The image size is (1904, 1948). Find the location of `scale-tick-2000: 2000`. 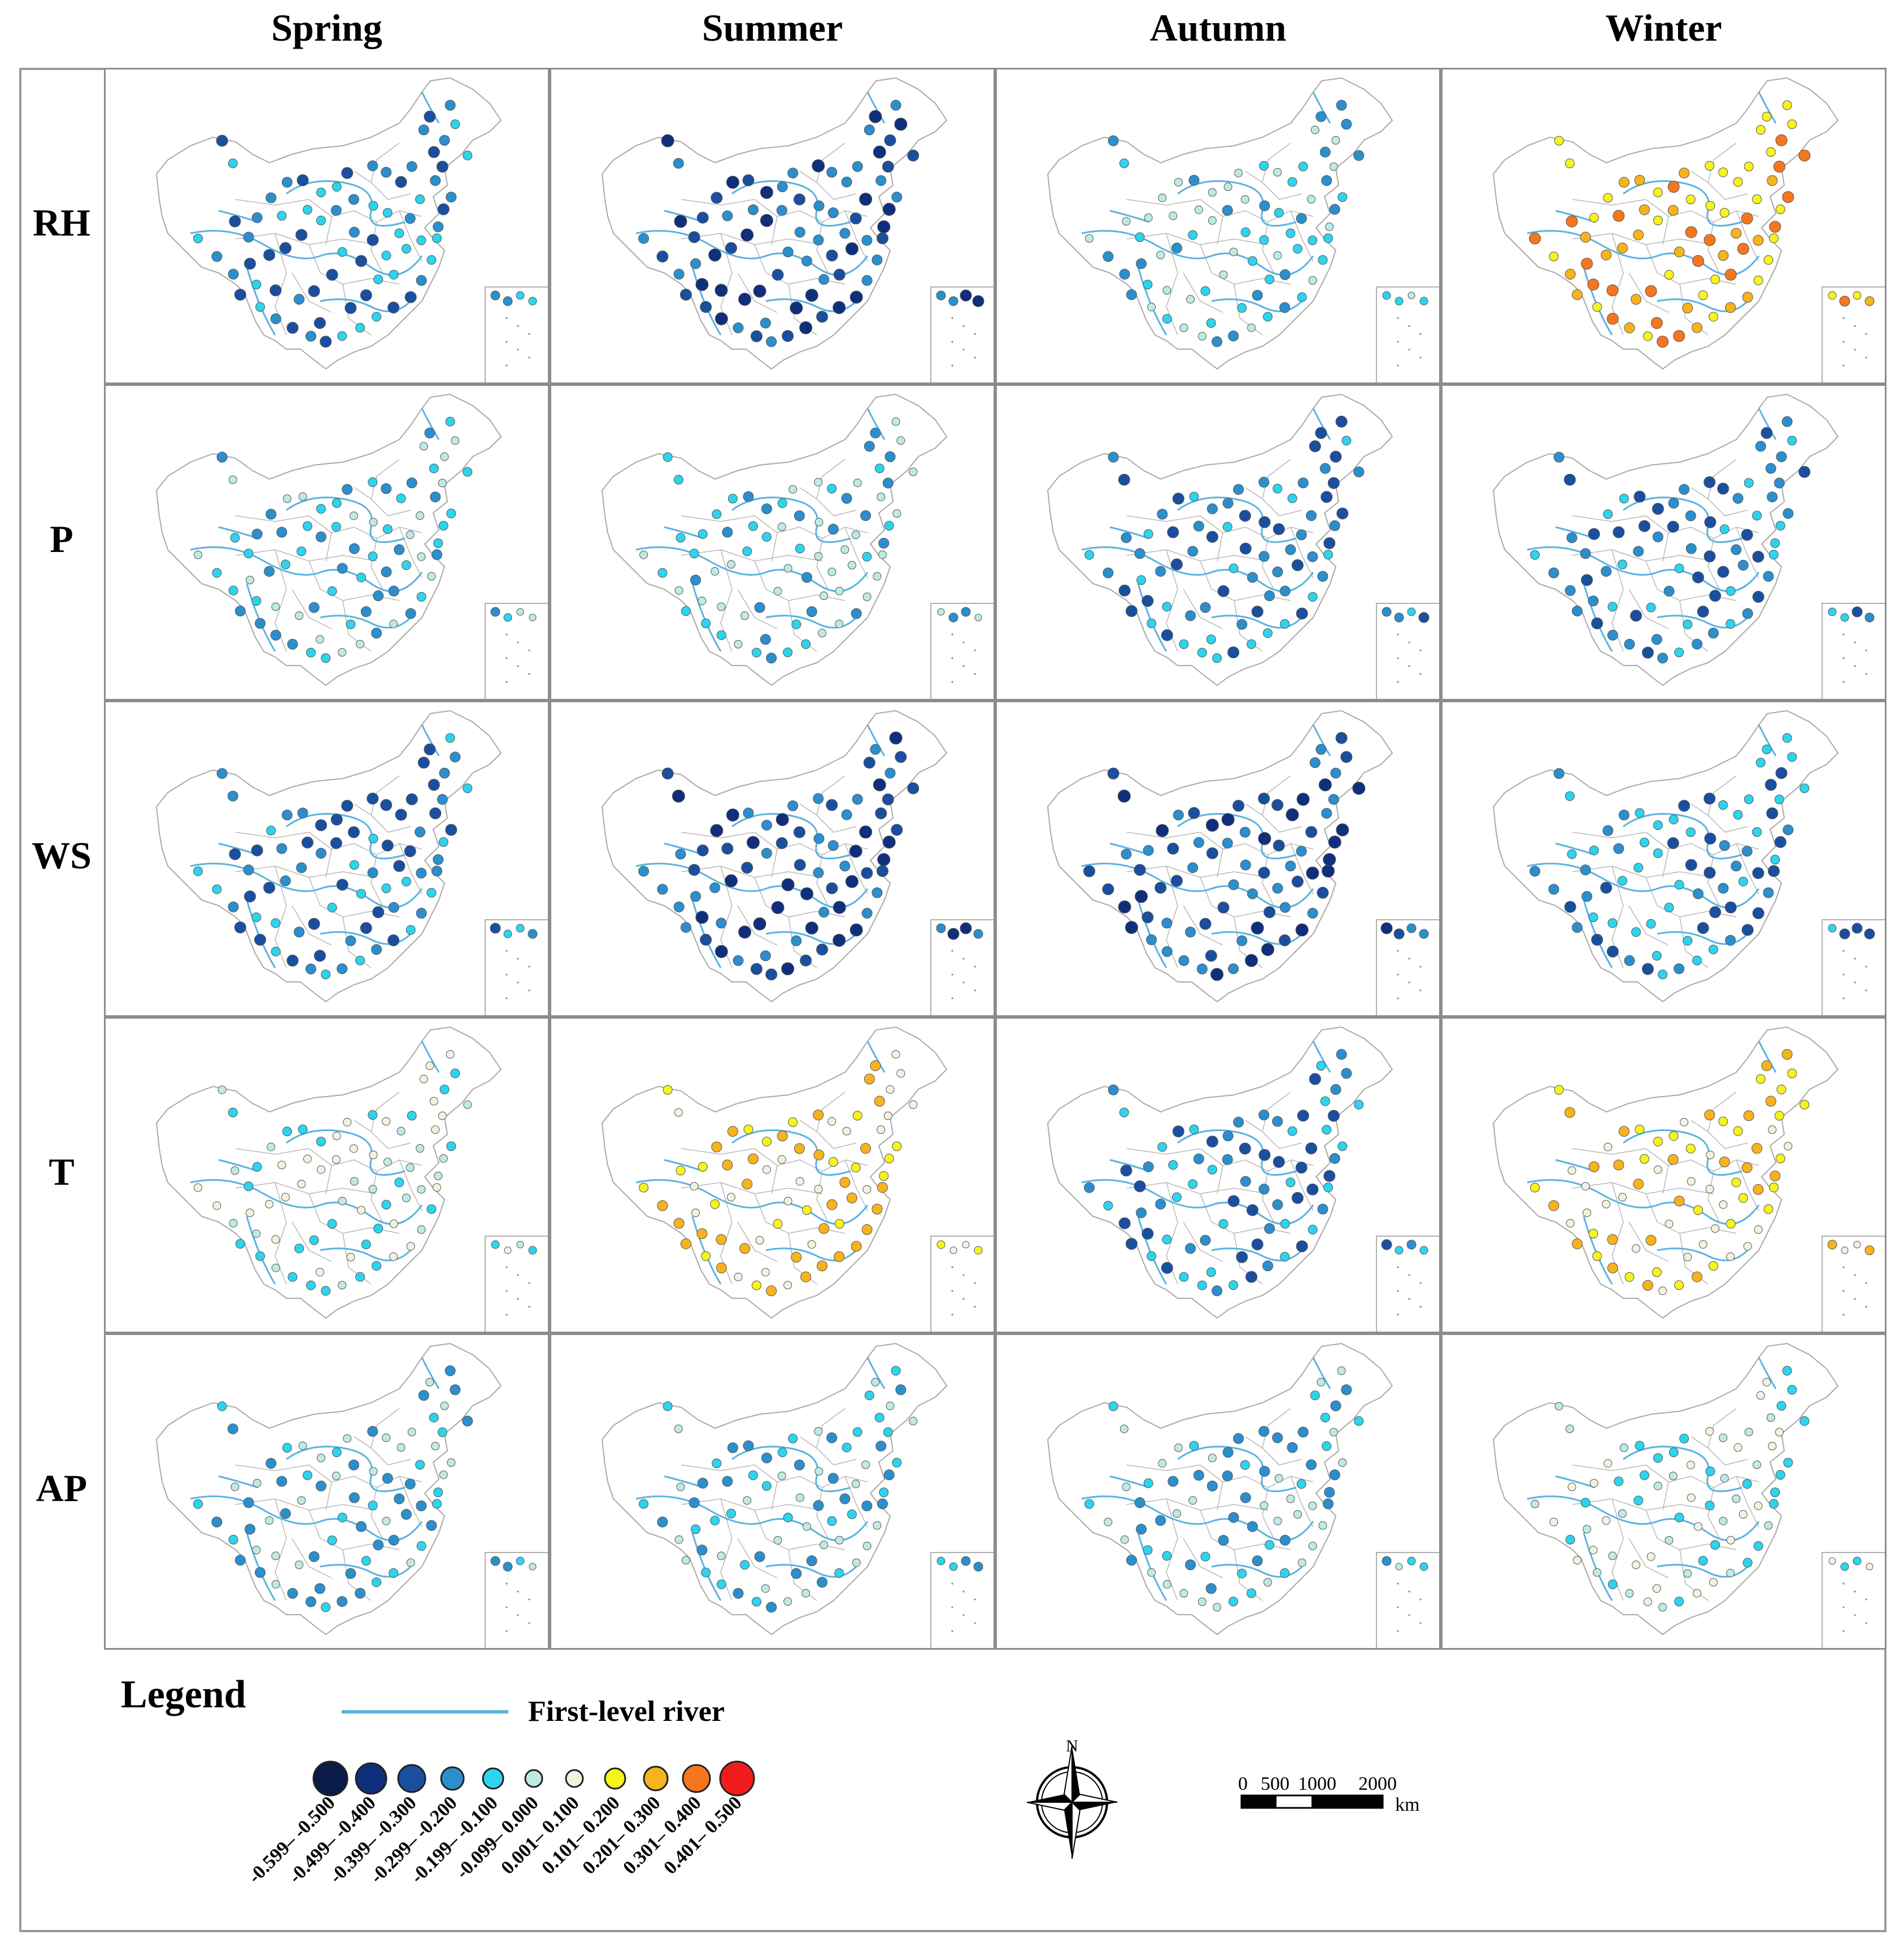

scale-tick-2000: 2000 is located at coordinates (1377, 1783).